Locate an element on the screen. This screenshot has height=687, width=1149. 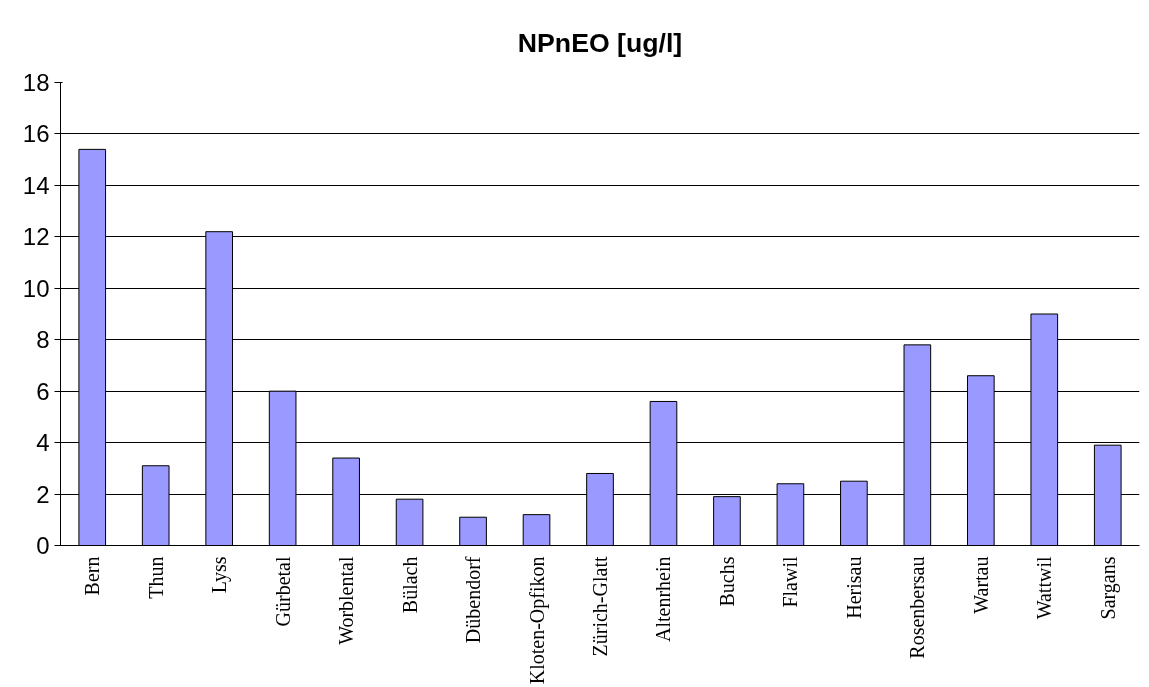
x-tick-label: Herisau is located at coordinates (853, 587).